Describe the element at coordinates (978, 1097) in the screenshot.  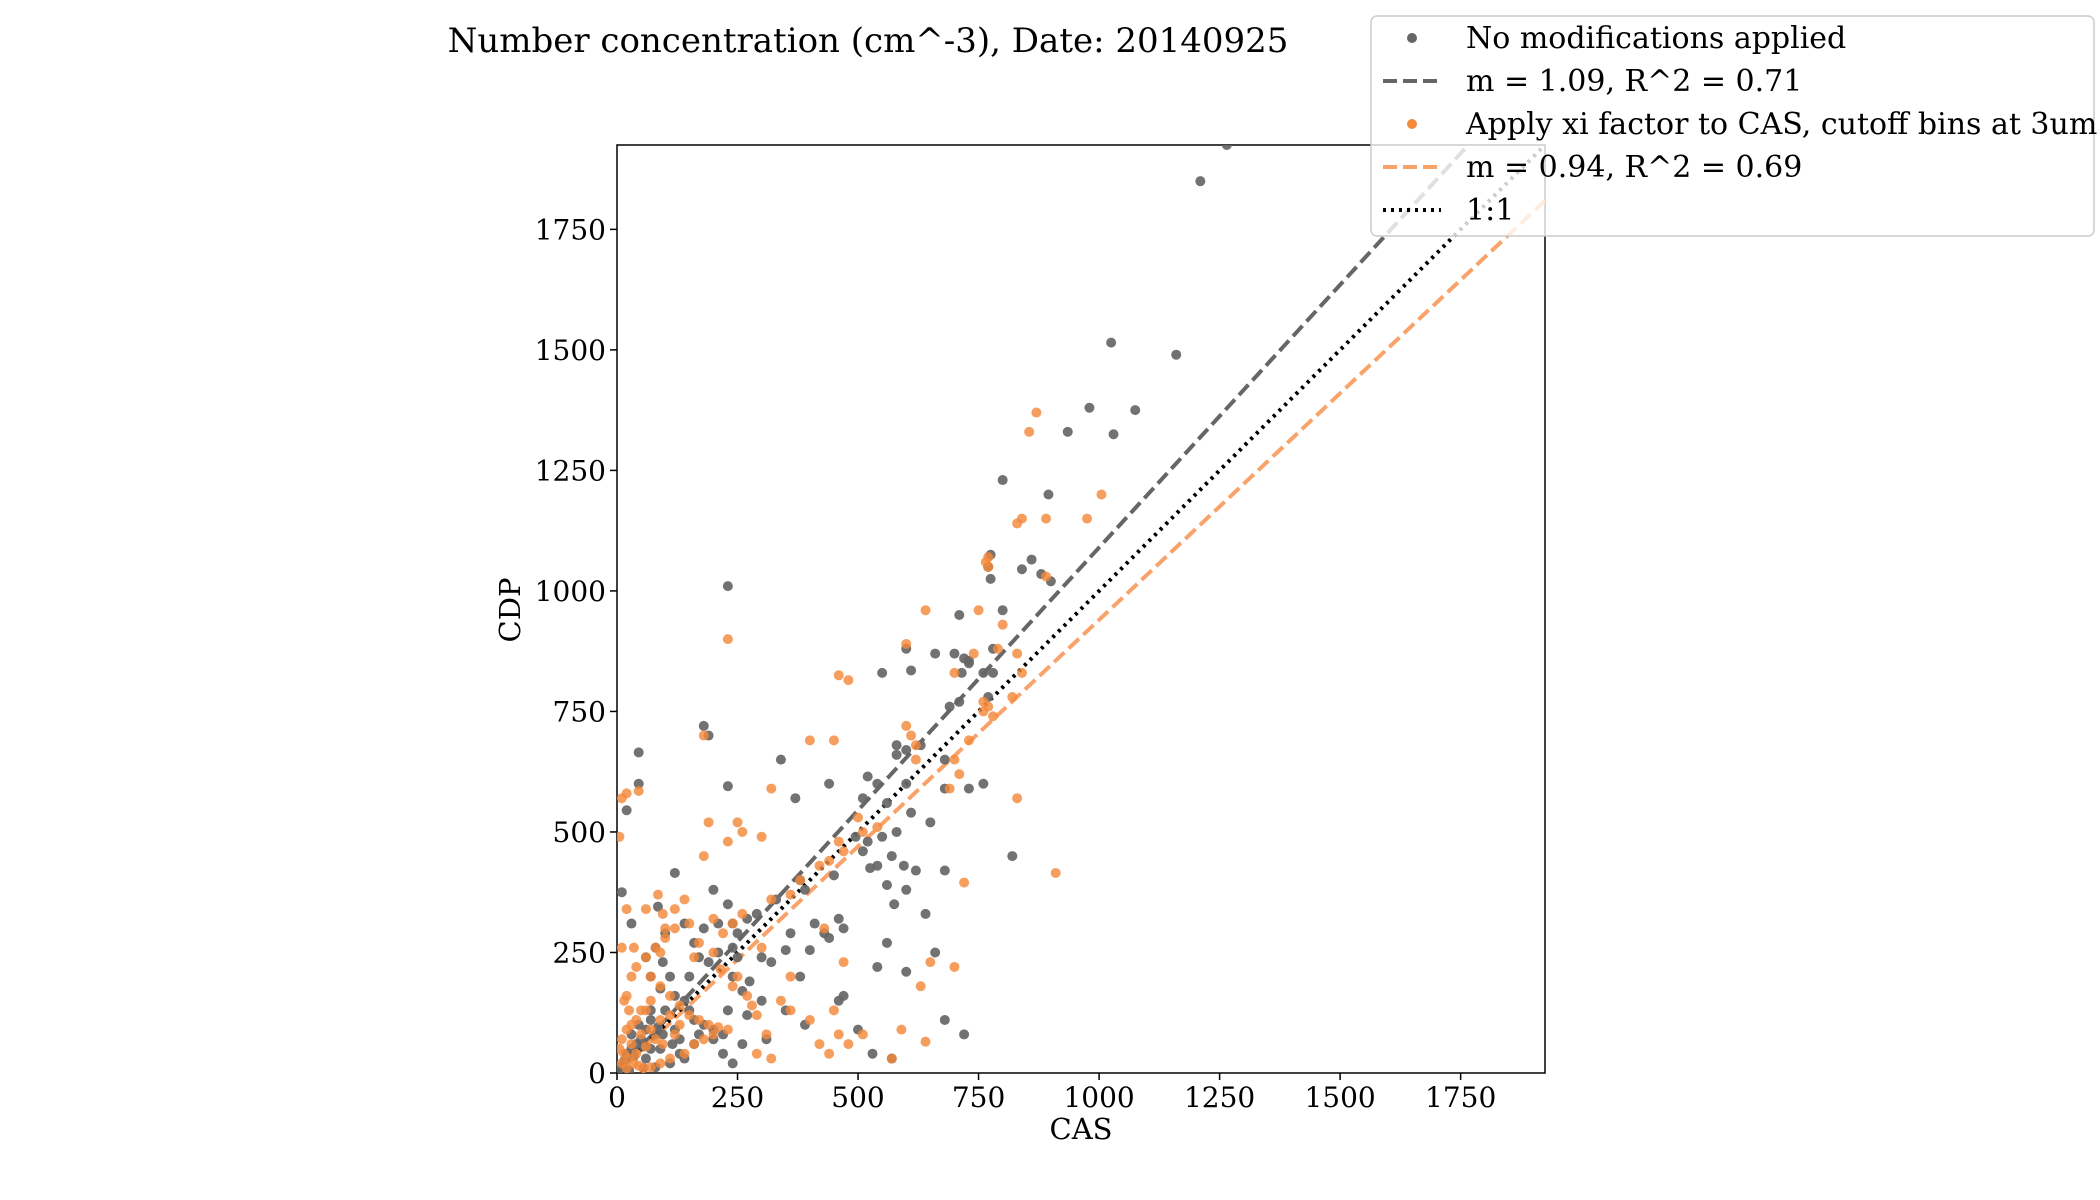
I see `x-tick-label: 750` at that location.